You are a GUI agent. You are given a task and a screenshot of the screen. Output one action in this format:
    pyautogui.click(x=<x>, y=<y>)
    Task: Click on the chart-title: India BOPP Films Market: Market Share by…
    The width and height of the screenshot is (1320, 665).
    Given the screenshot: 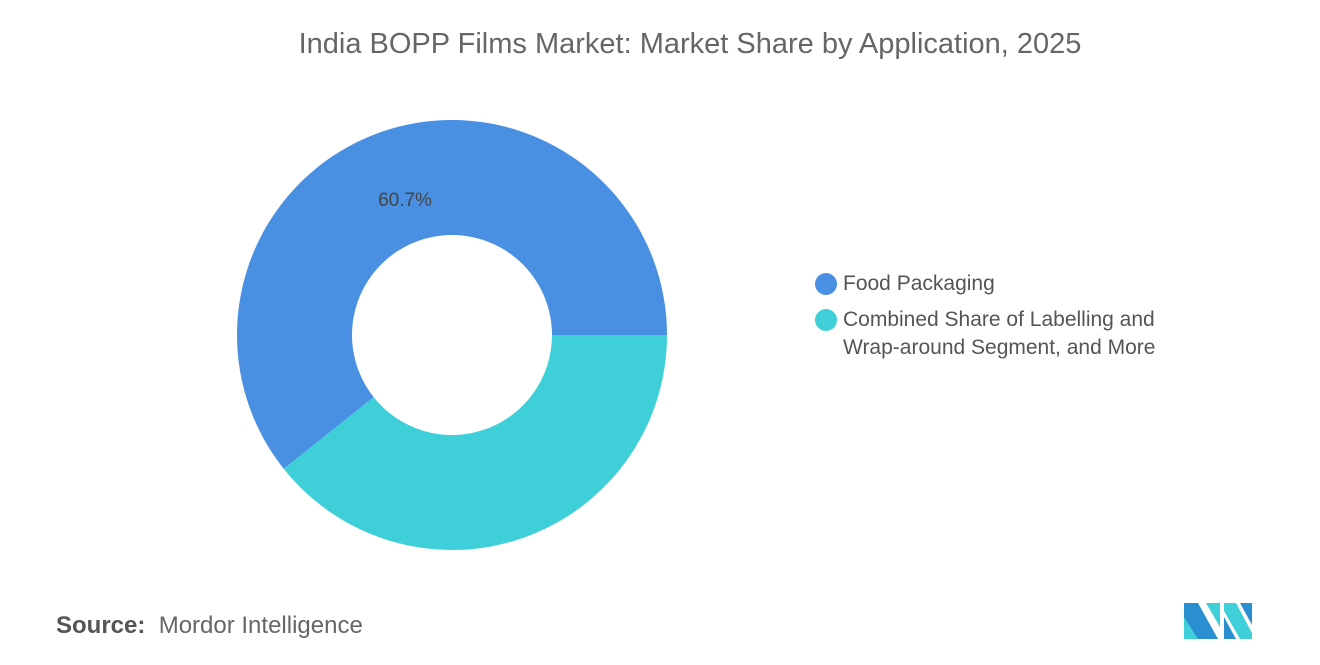 What is the action you would take?
    pyautogui.click(x=690, y=44)
    